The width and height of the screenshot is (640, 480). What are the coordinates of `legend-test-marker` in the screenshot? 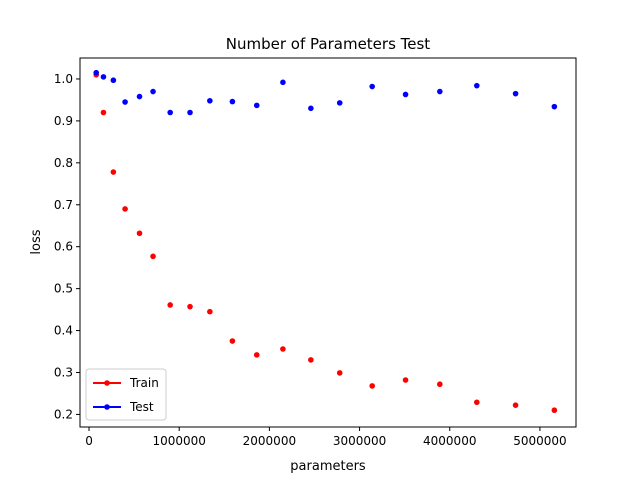 It's located at (107, 407).